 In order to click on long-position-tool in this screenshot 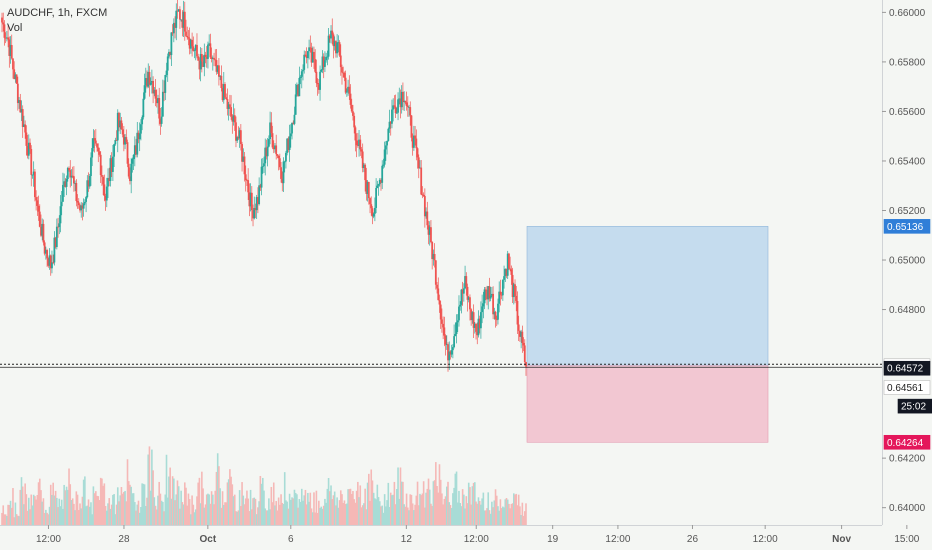, I will do `click(647, 334)`.